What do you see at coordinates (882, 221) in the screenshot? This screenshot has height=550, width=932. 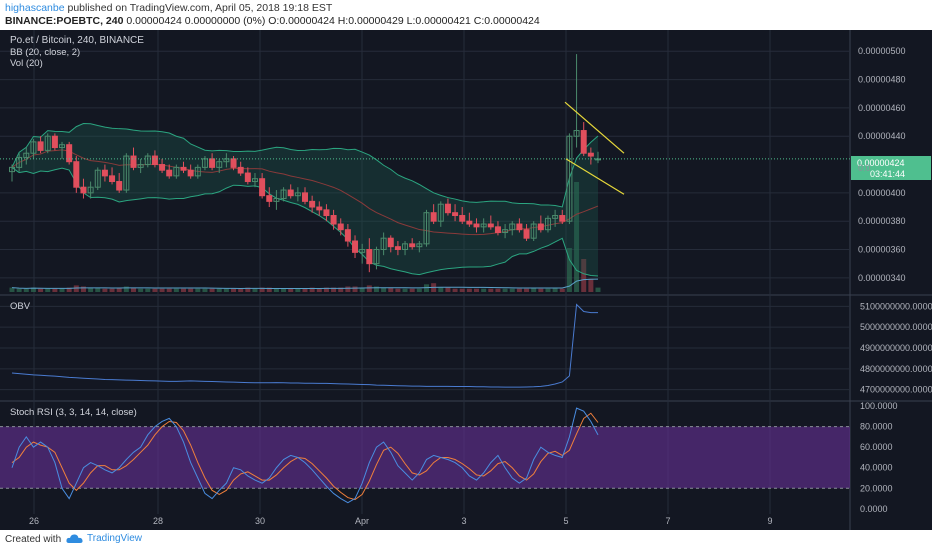 I see `y-tick-label: 0.00000380` at bounding box center [882, 221].